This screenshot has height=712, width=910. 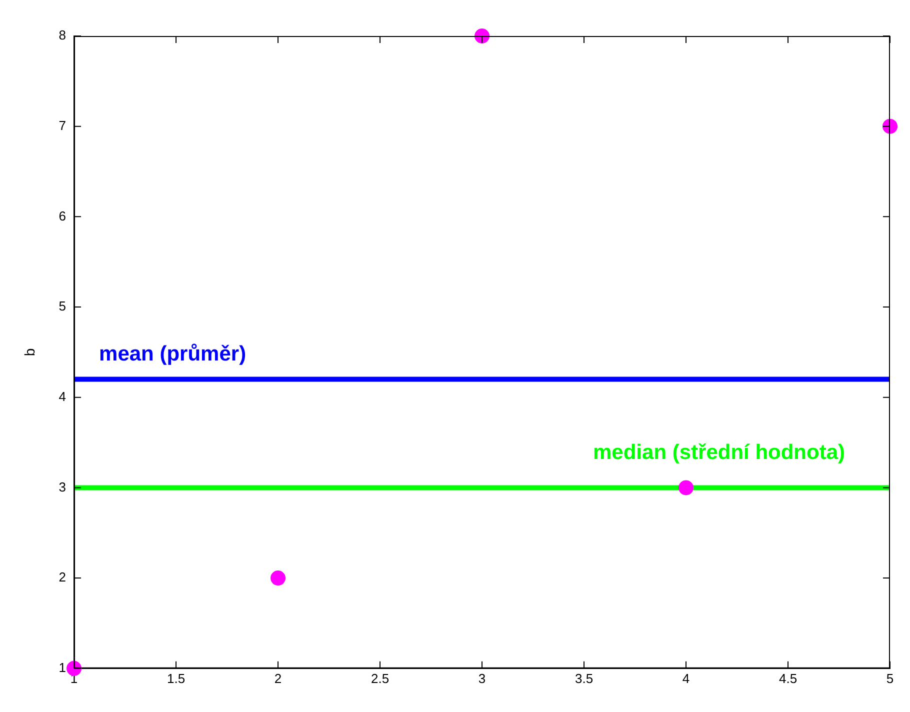 I want to click on x-tick-label: 2.5, so click(x=380, y=678).